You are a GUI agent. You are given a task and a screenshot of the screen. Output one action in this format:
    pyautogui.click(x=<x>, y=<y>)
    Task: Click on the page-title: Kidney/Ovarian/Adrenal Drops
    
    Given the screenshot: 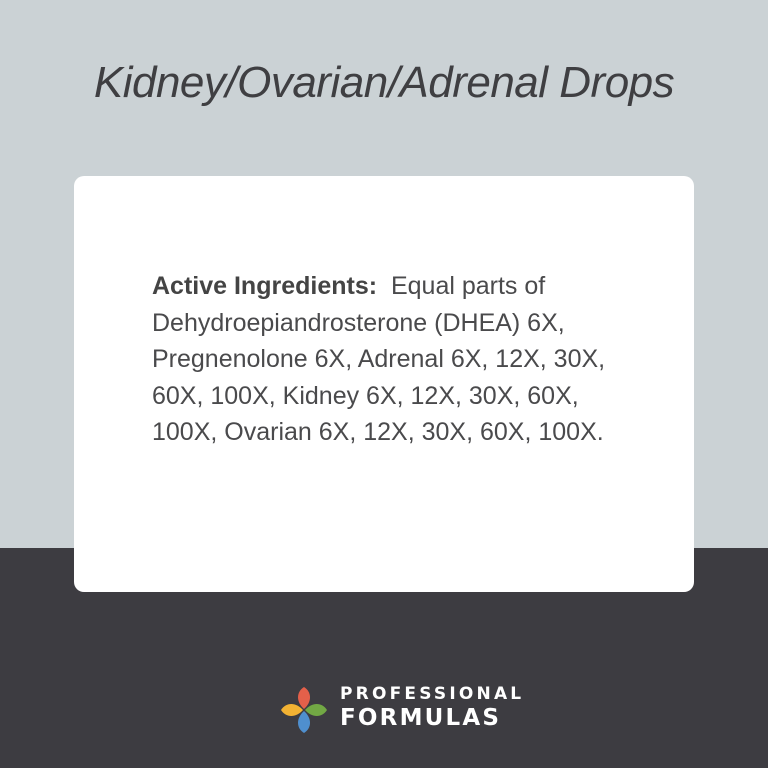 What is the action you would take?
    pyautogui.click(x=384, y=82)
    